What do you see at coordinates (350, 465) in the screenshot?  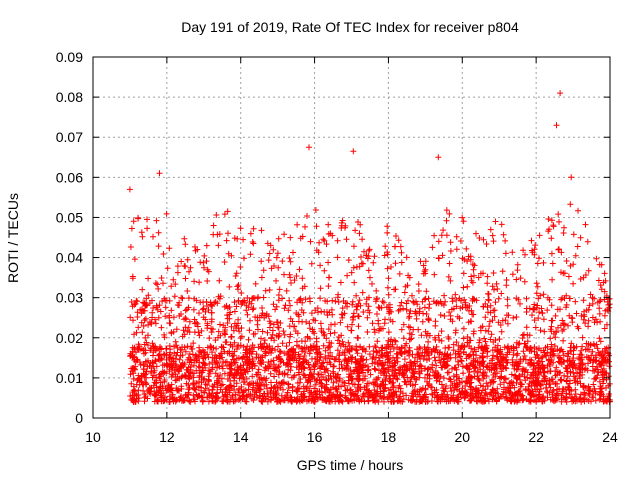 I see `x-axis-label: GPS time / hours` at bounding box center [350, 465].